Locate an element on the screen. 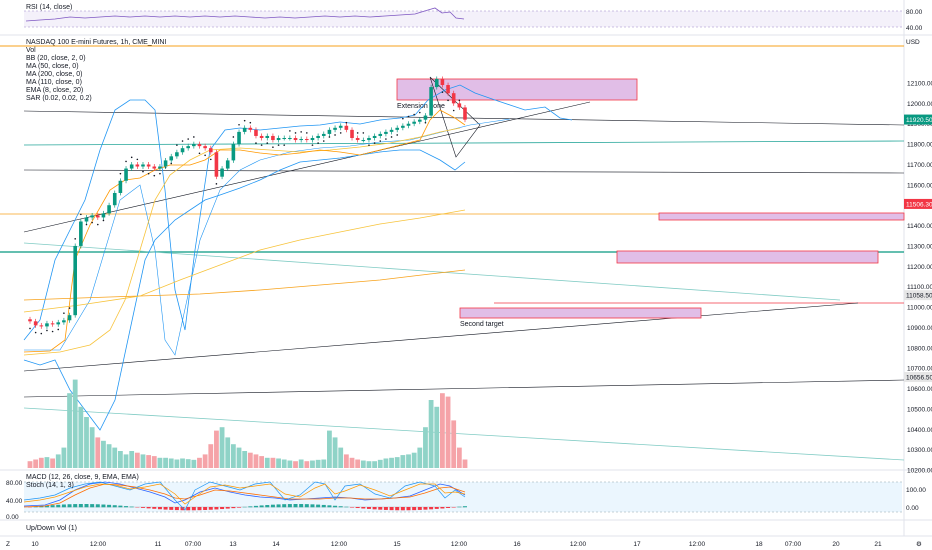 This screenshot has height=550, width=932. time-tick: 14 is located at coordinates (276, 544).